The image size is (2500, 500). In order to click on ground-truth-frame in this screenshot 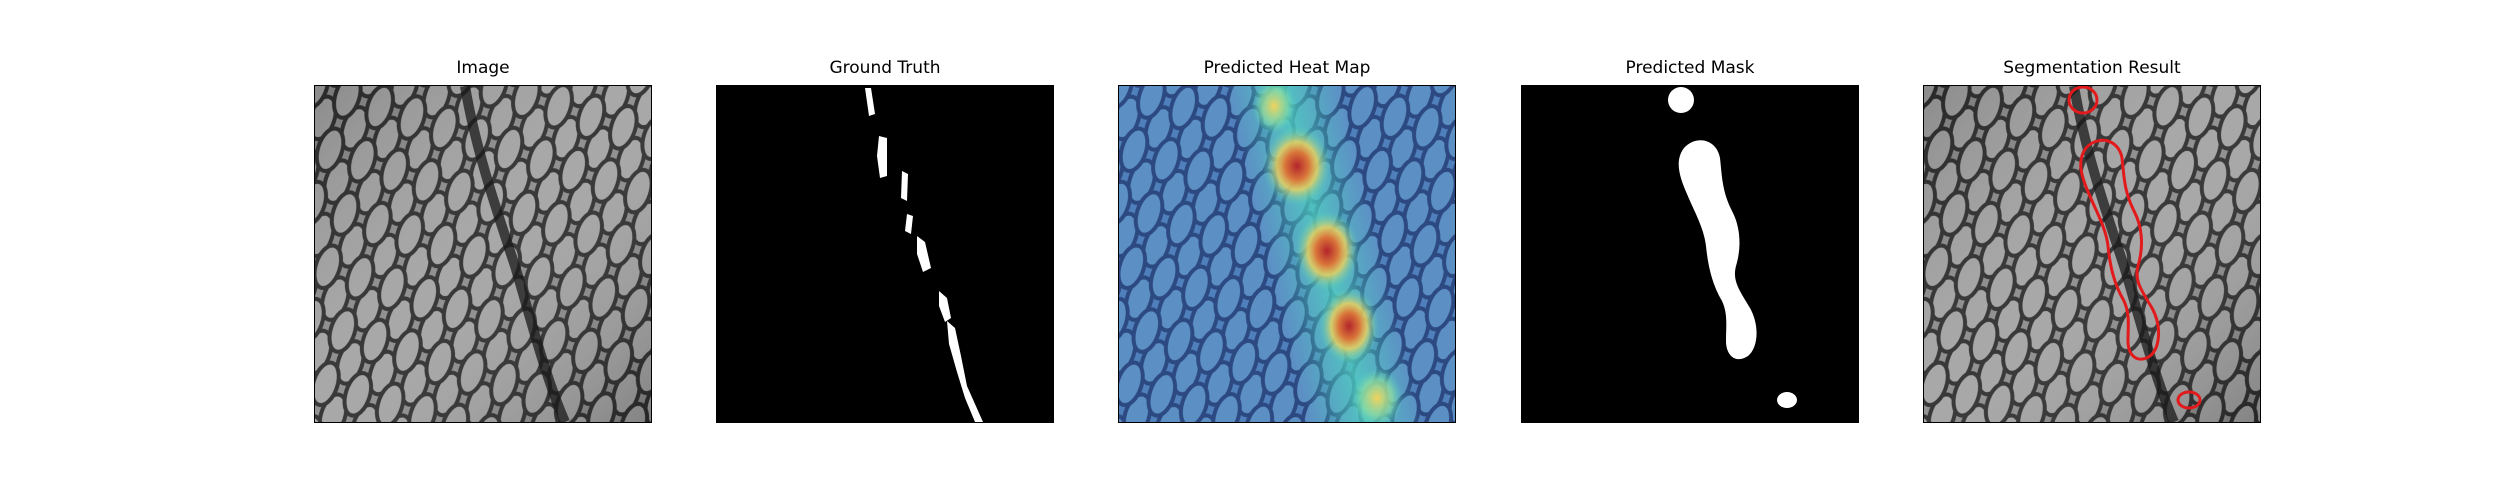, I will do `click(885, 254)`.